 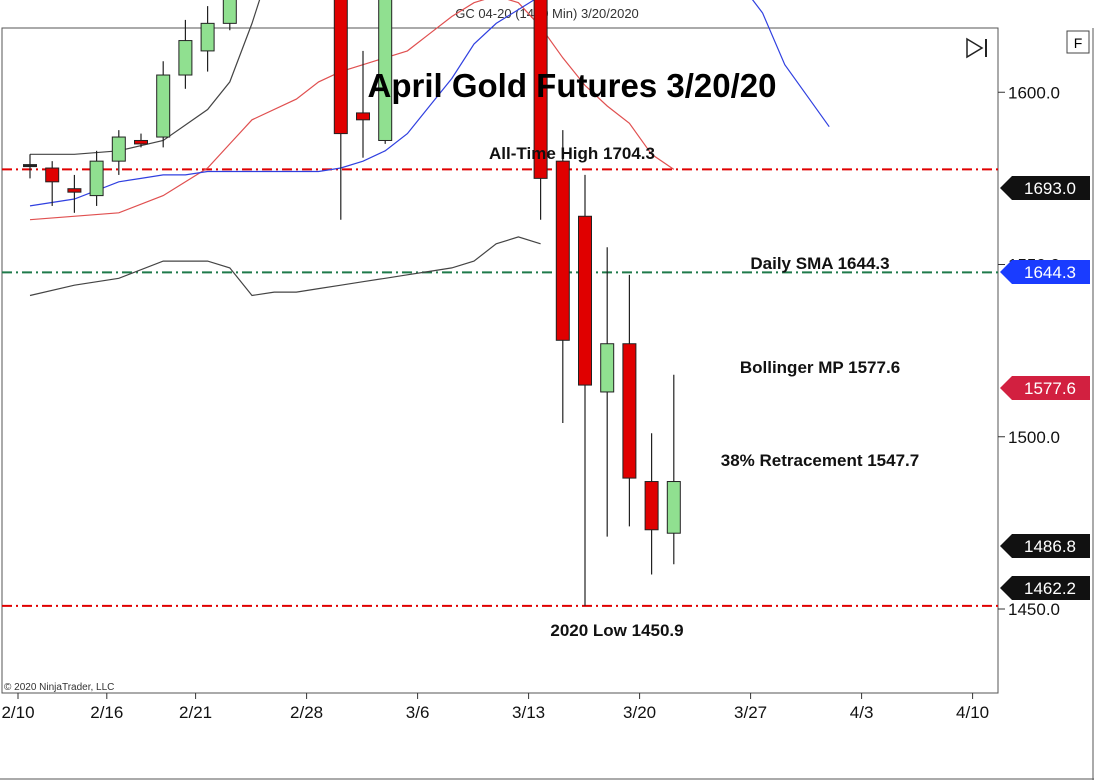 What do you see at coordinates (1034, 437) in the screenshot?
I see `y-tick-label: 1500.0` at bounding box center [1034, 437].